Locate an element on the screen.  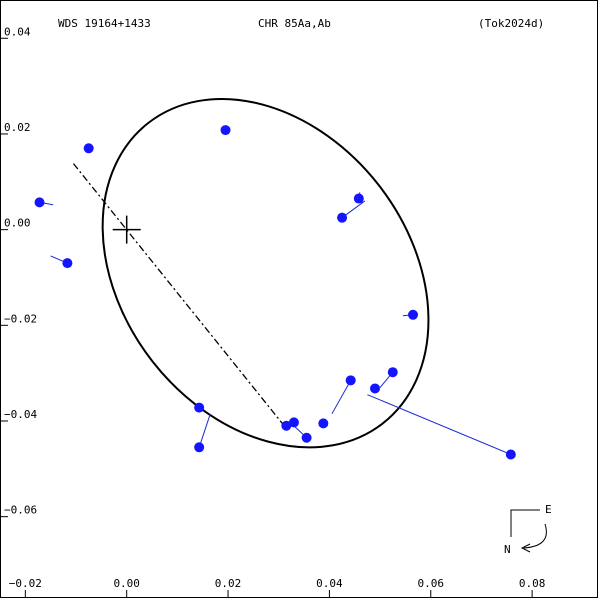
y-tick-label: 0.00 is located at coordinates (17, 223).